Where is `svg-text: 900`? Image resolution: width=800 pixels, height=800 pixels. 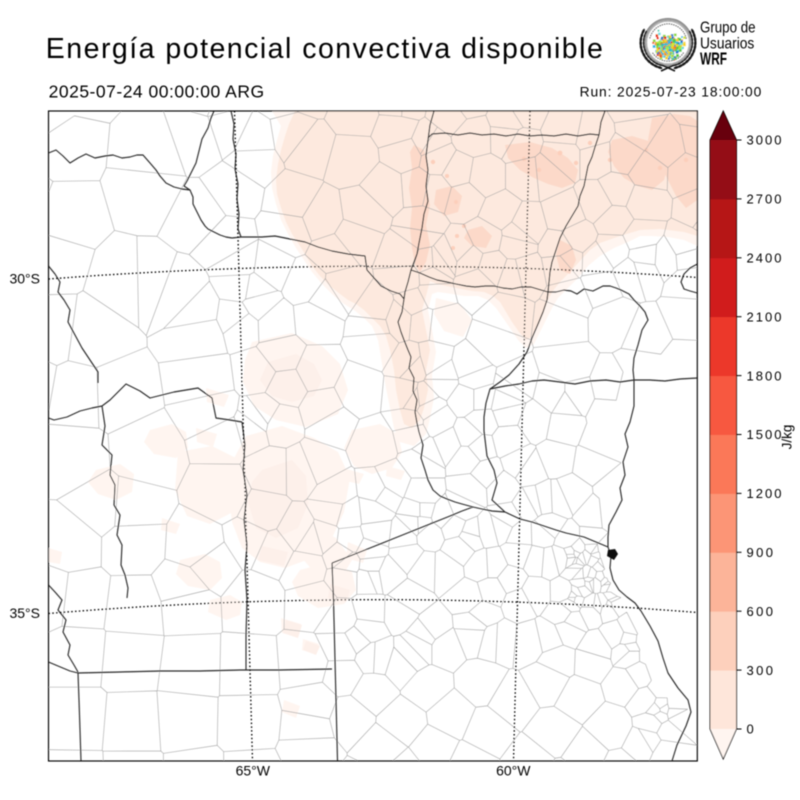 svg-text: 900 is located at coordinates (760, 552).